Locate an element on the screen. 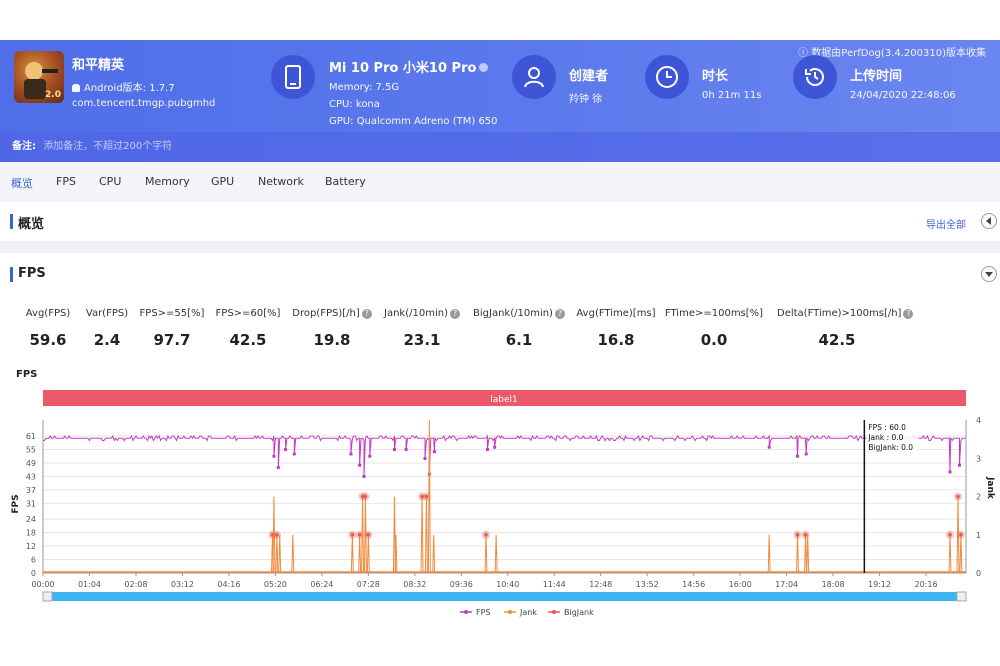 The height and width of the screenshot is (666, 1000). stat-label: Delta(FTime)>100ms[/h]? is located at coordinates (845, 313).